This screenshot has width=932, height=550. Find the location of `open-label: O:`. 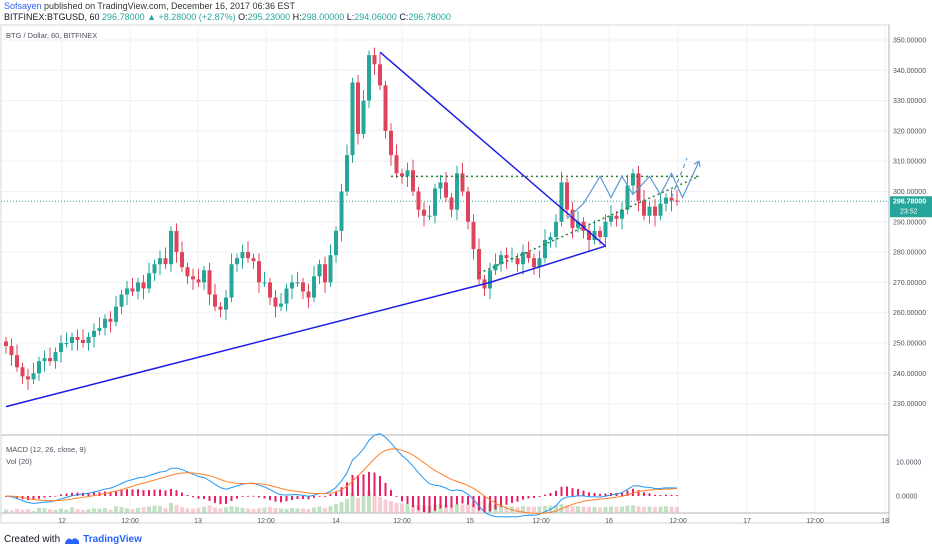

open-label: O: is located at coordinates (243, 17).